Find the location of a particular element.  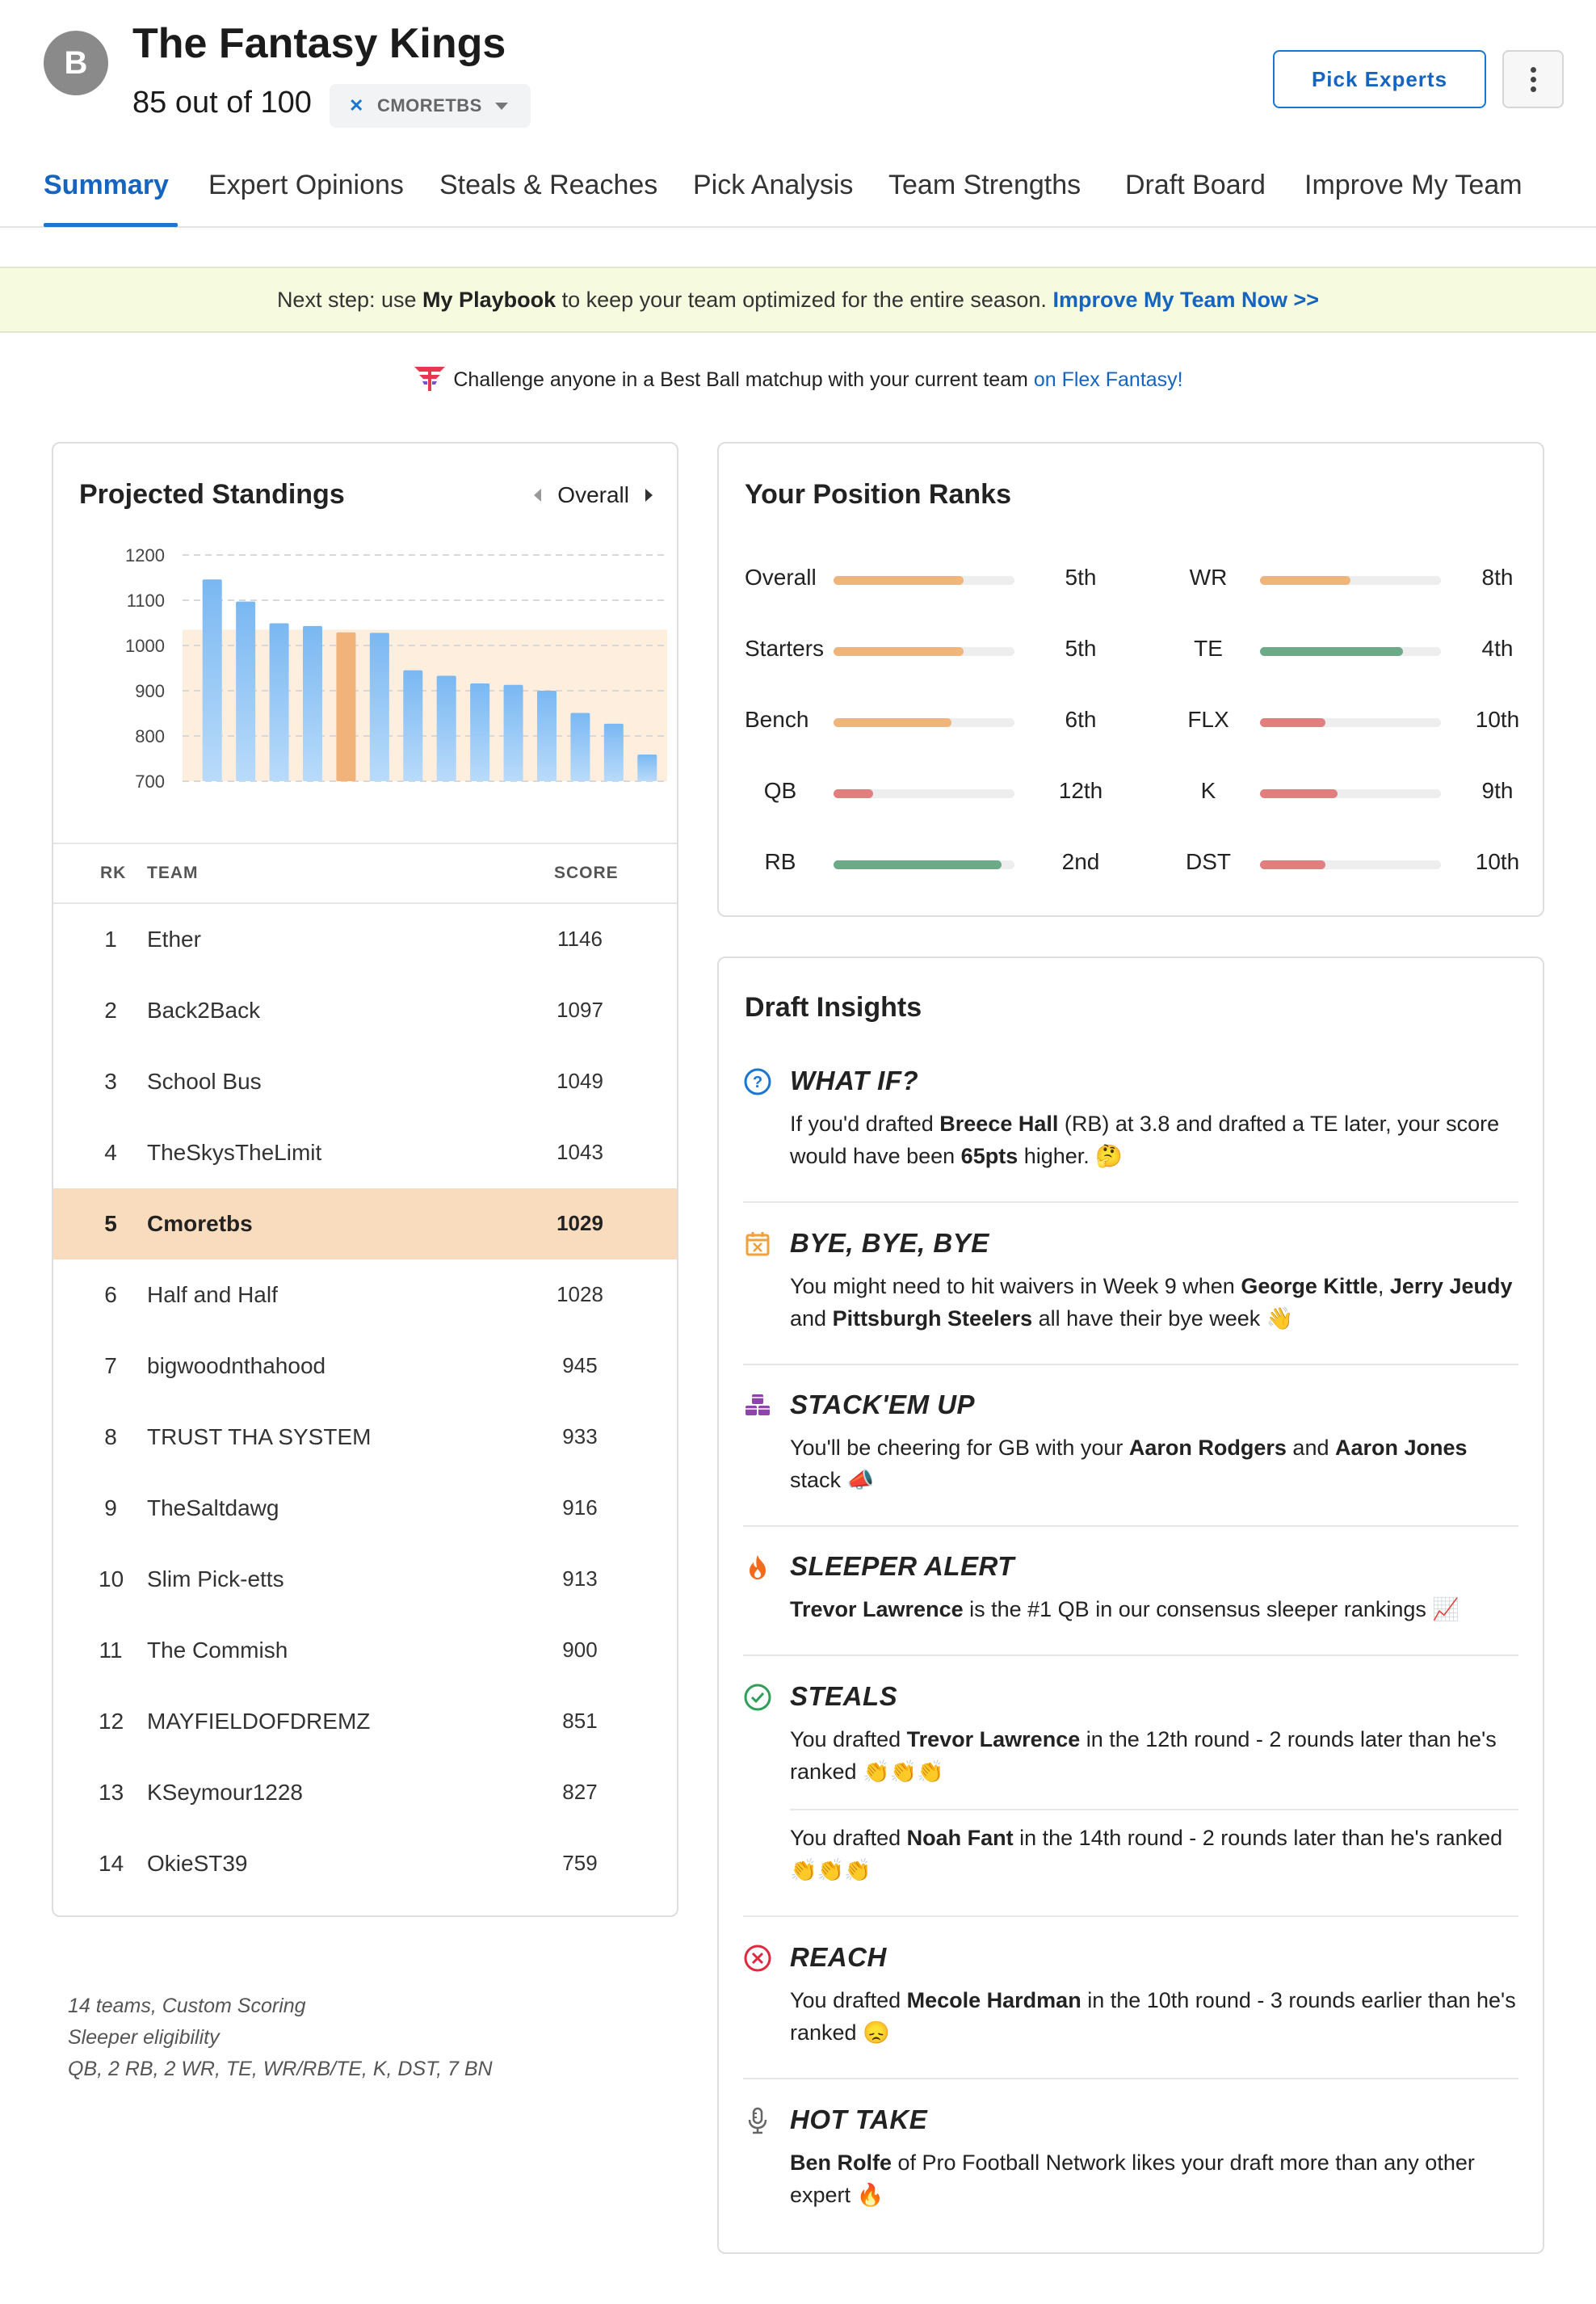

position-rank-k: K 9th is located at coordinates (1358, 794).